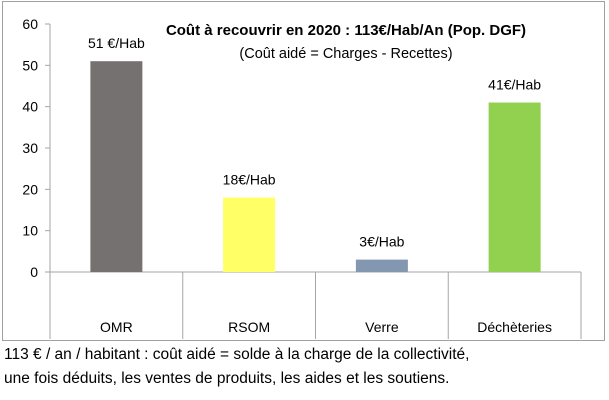 This screenshot has height=400, width=609. Describe the element at coordinates (116, 327) in the screenshot. I see `x-category-label: OMR` at that location.